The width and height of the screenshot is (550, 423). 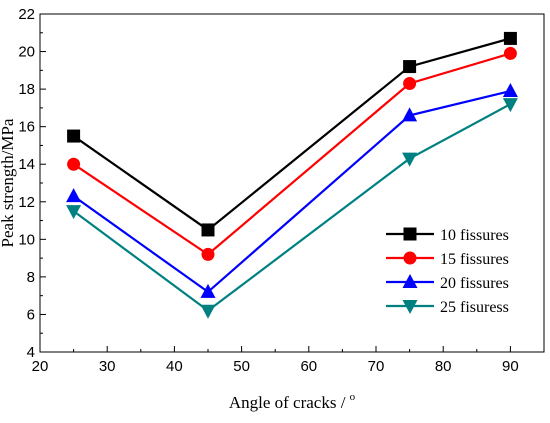 What do you see at coordinates (376, 366) in the screenshot?
I see `x-tick-label: 70` at bounding box center [376, 366].